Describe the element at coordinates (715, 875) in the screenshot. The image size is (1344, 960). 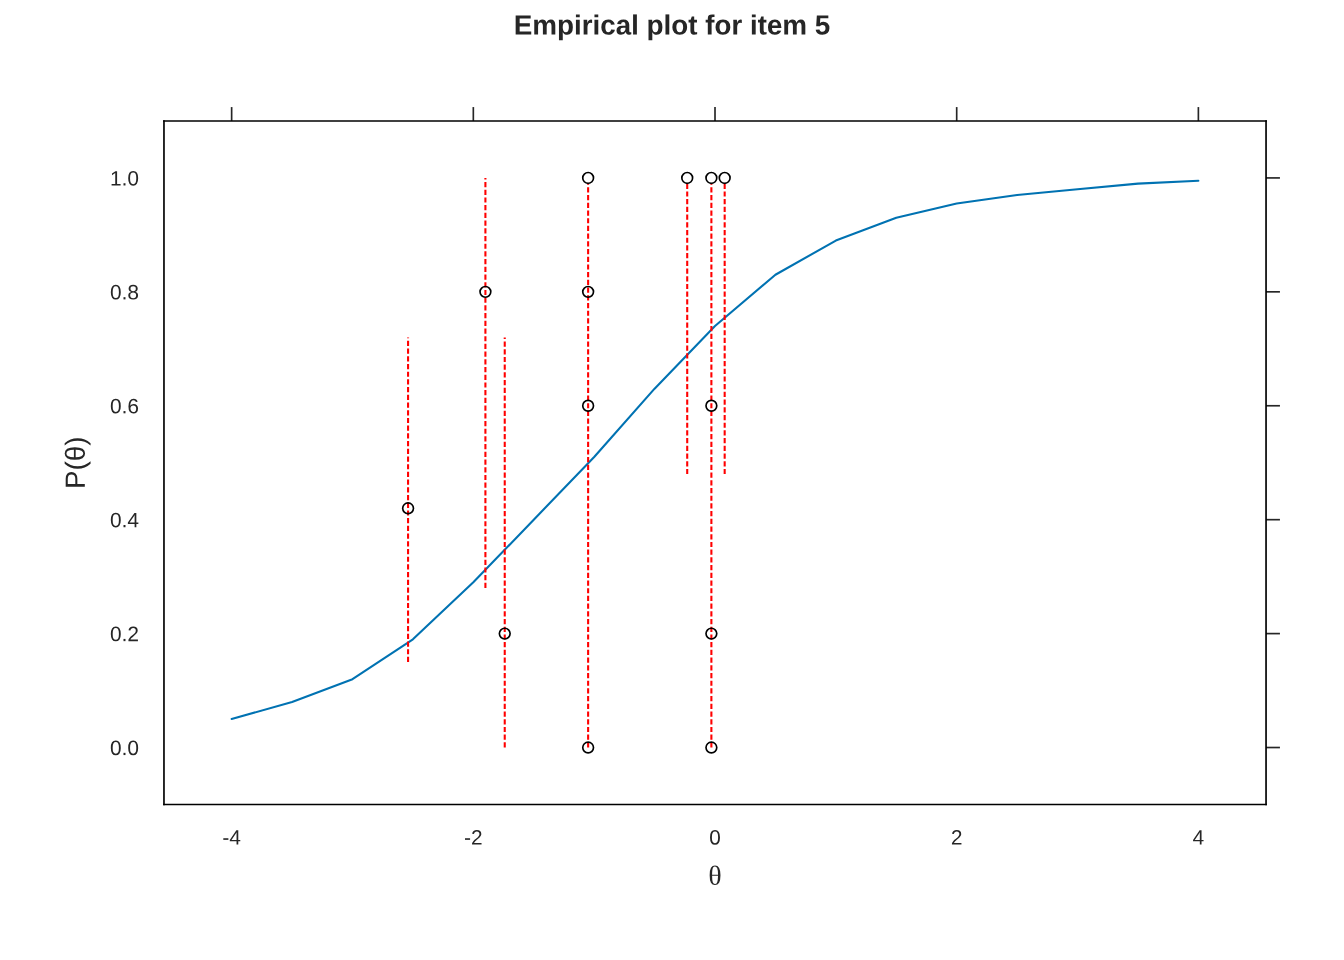
I see `x-axis-title: θ` at that location.